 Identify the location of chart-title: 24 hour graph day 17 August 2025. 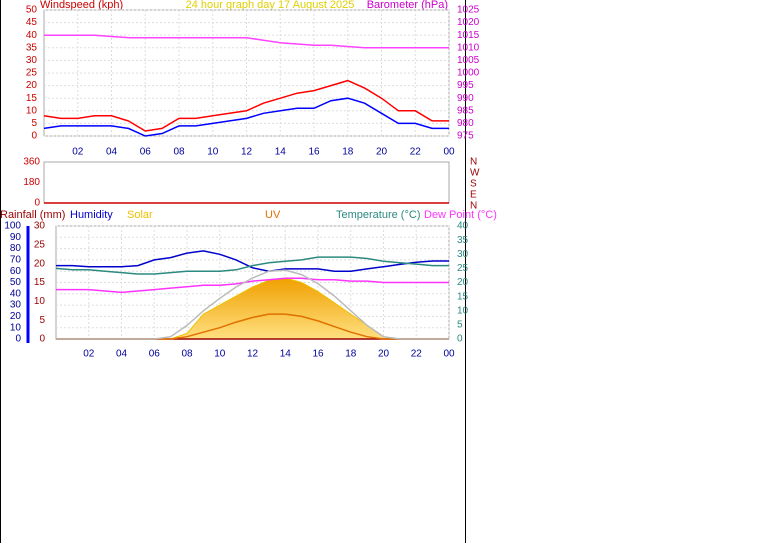
(270, 5).